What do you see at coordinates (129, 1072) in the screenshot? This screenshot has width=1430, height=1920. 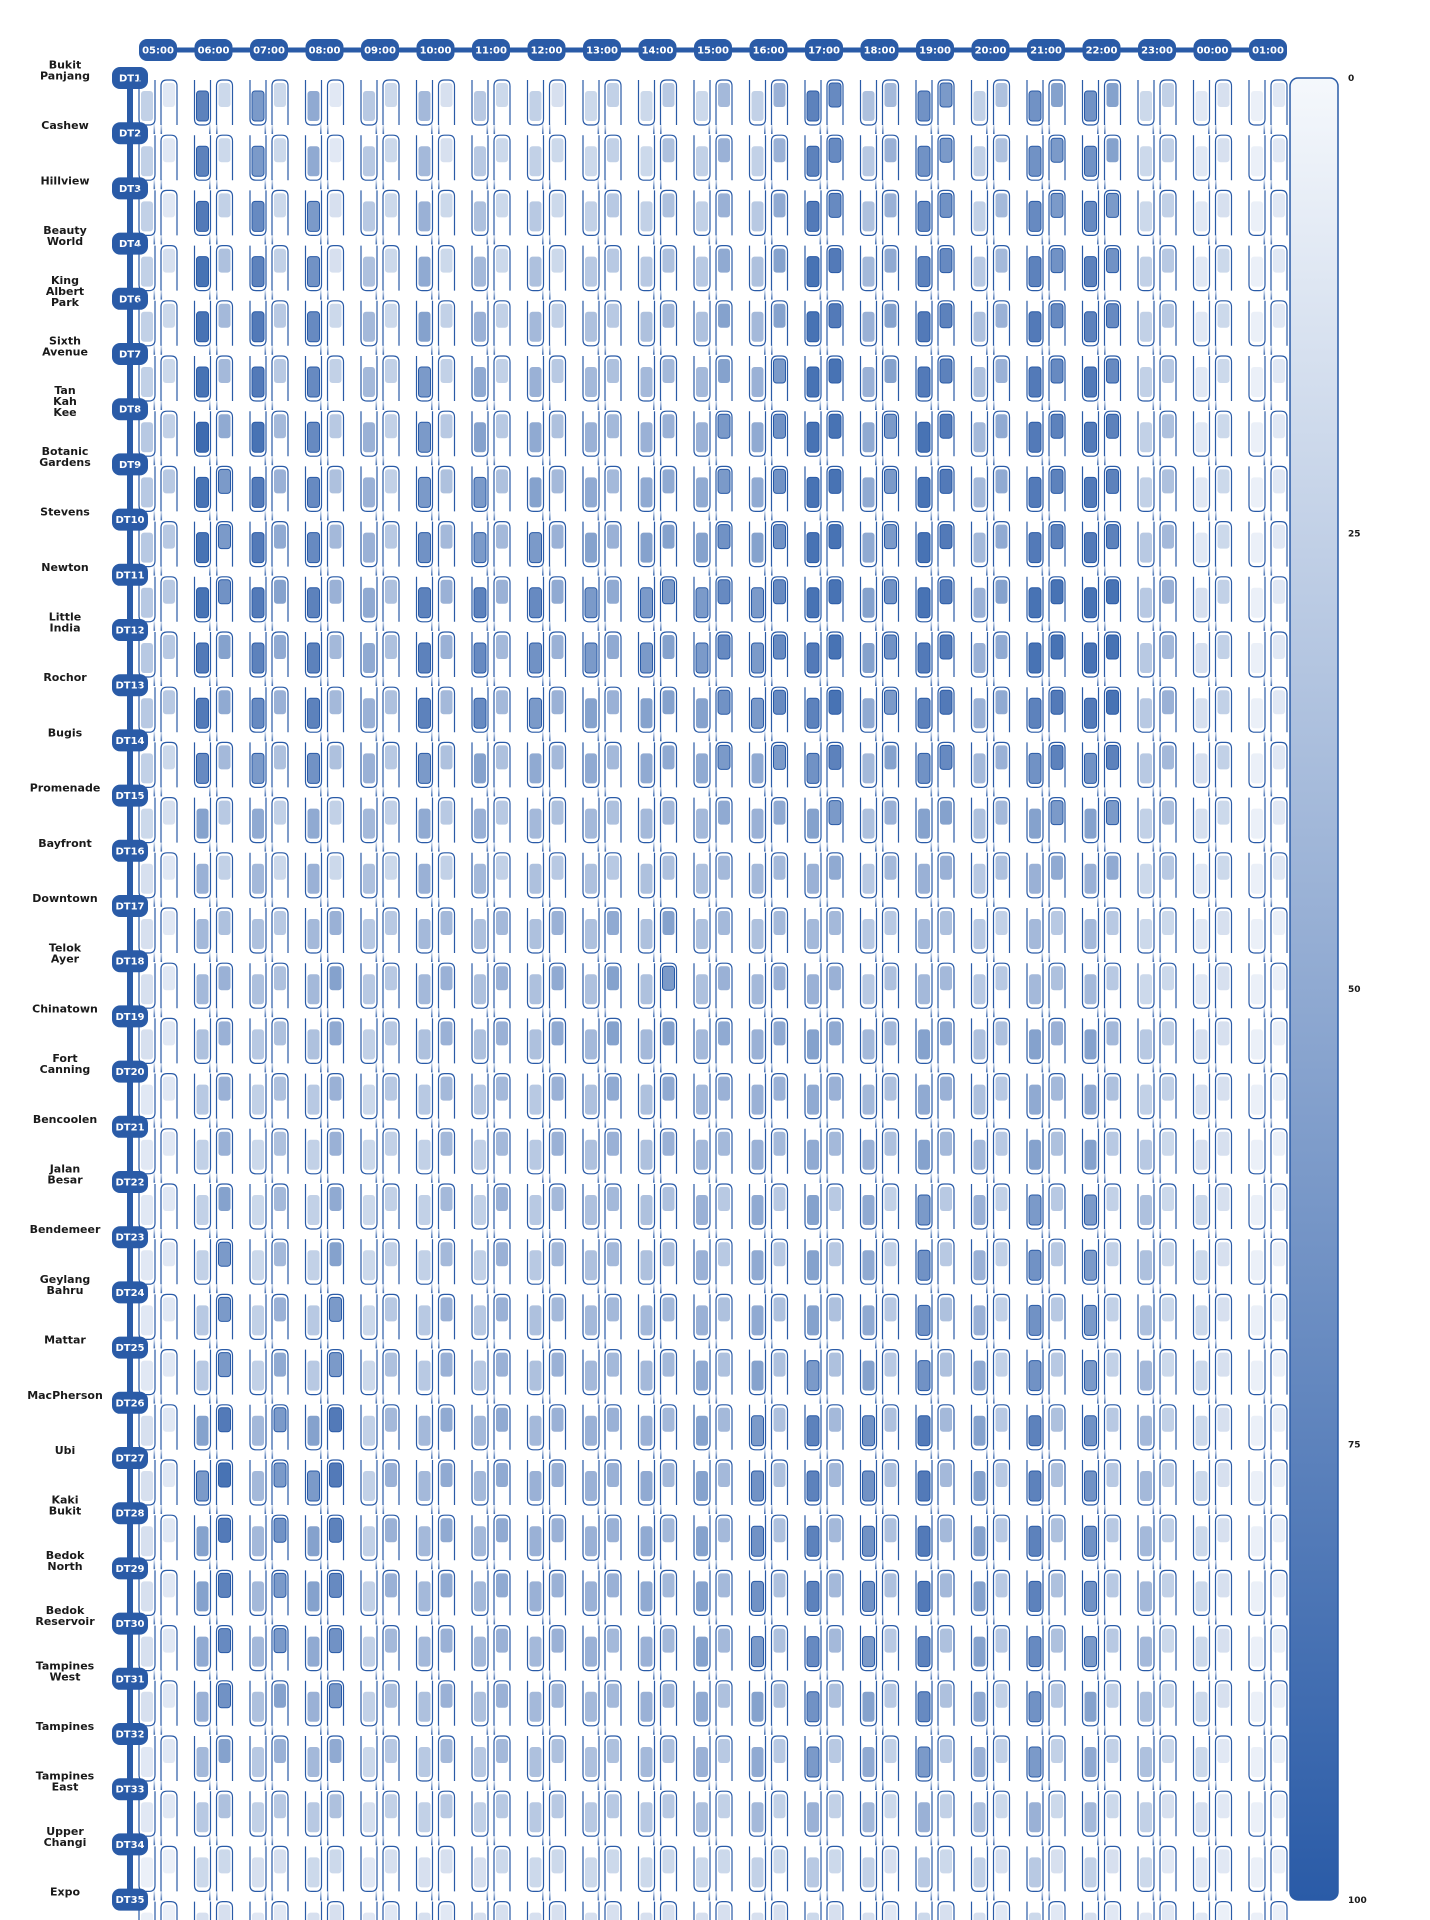 I see `station-code: DT20` at bounding box center [129, 1072].